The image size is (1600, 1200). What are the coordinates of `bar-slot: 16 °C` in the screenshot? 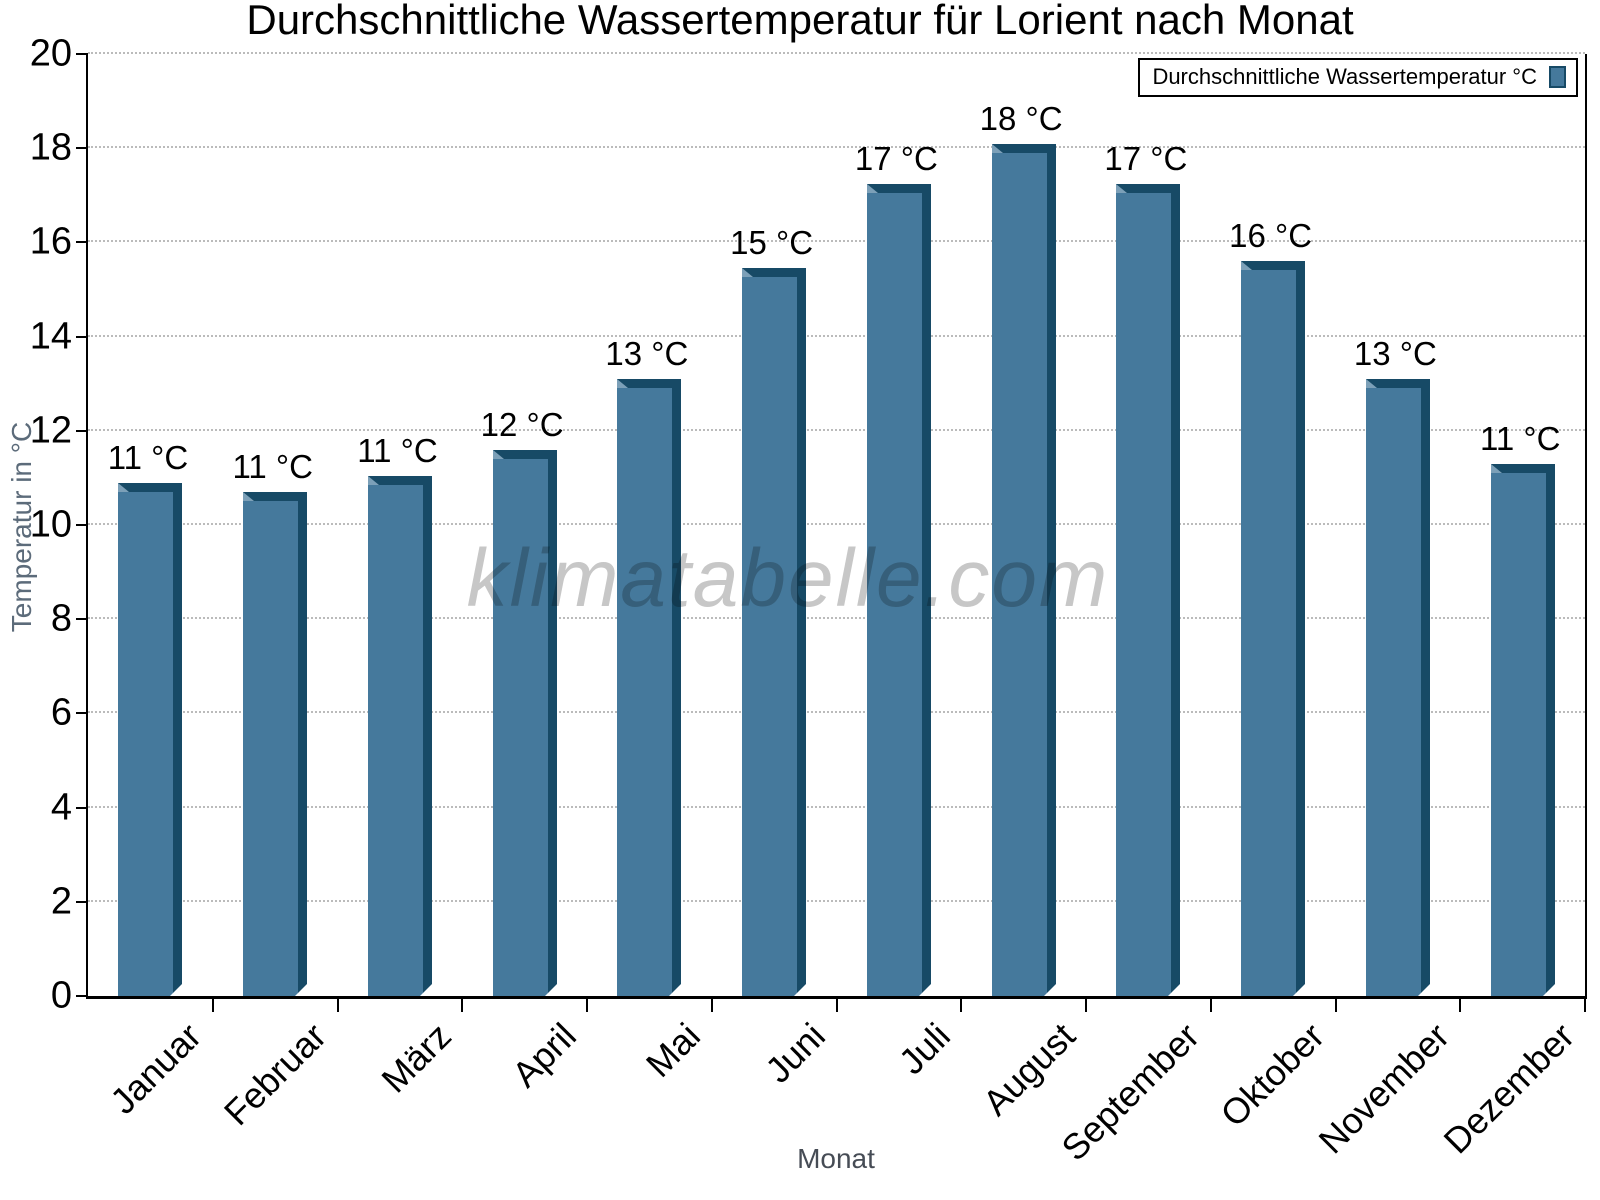 It's located at (1273, 525).